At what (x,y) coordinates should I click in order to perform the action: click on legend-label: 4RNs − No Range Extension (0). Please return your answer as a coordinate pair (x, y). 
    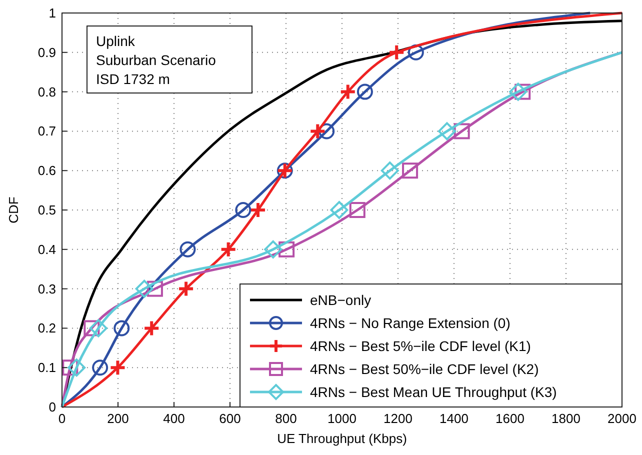
    Looking at the image, I should click on (410, 323).